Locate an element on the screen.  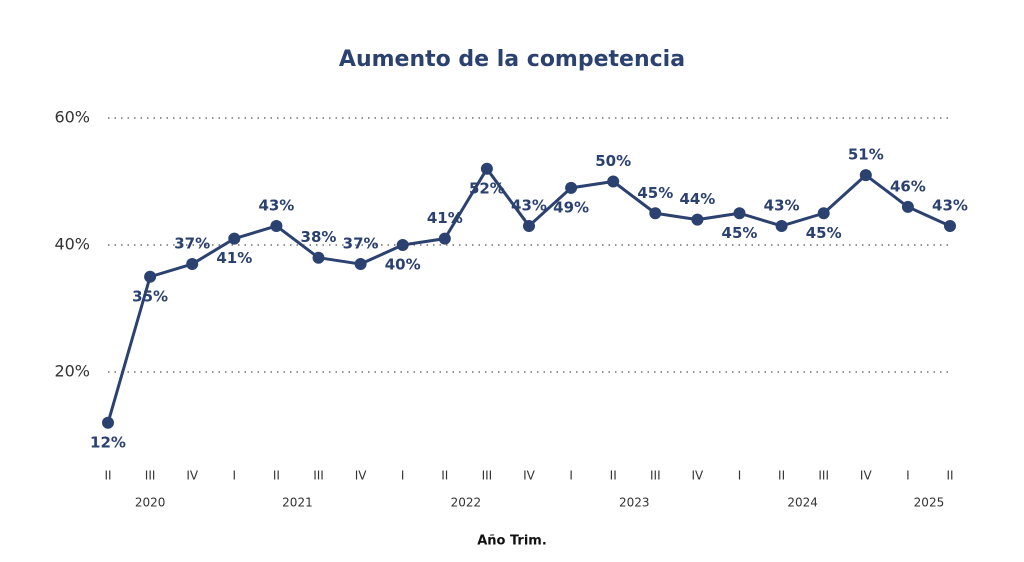
data-label: 46% is located at coordinates (908, 186).